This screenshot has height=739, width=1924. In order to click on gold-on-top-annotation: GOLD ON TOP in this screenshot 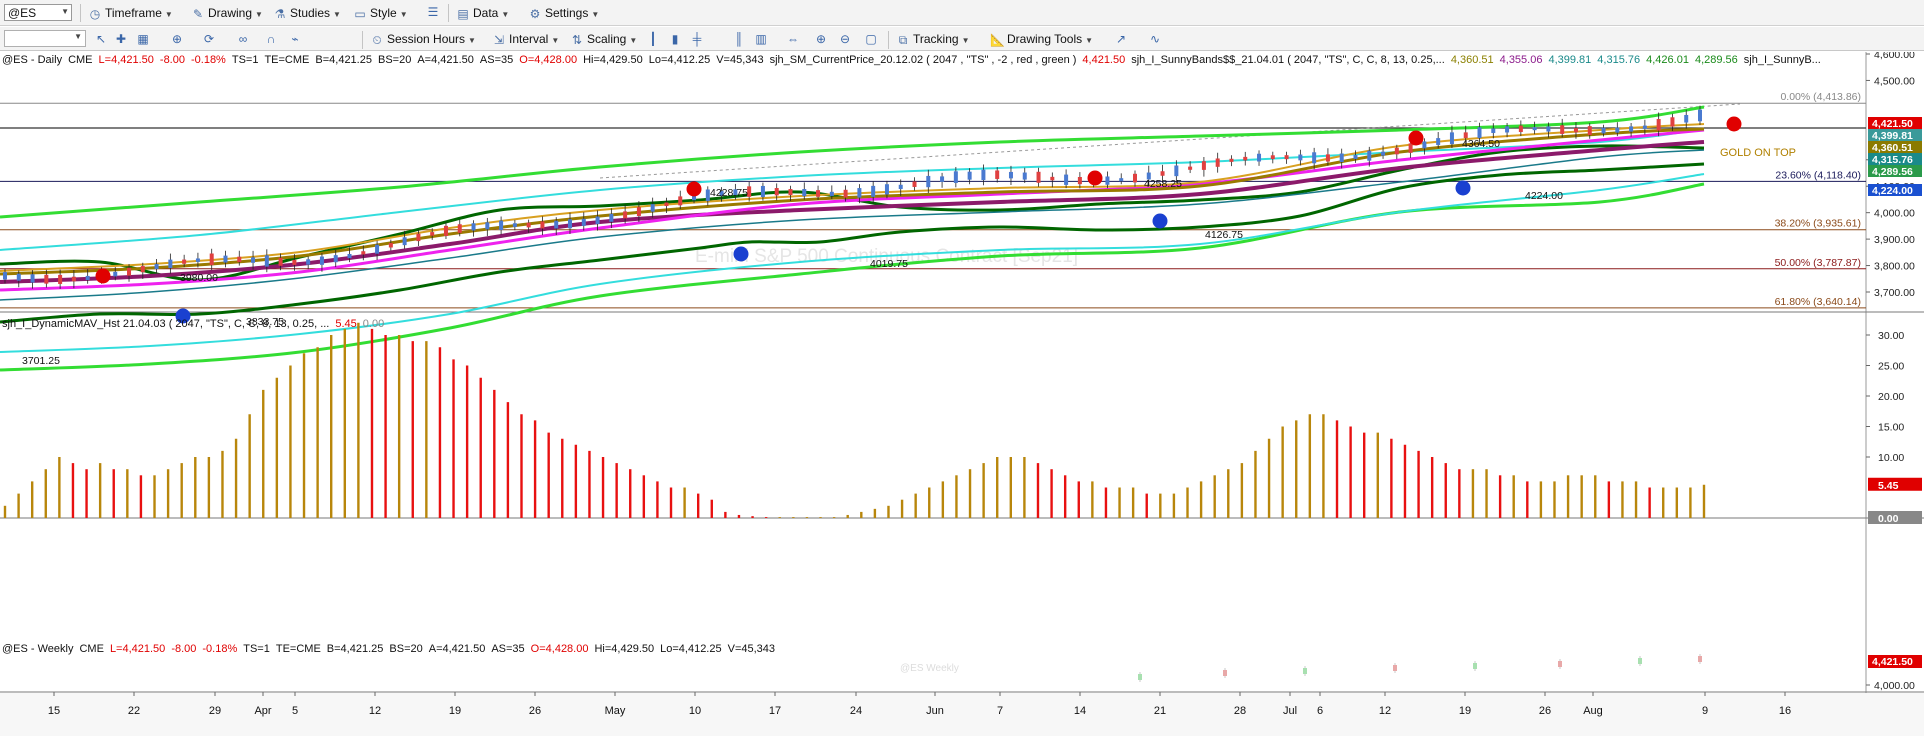, I will do `click(1758, 153)`.